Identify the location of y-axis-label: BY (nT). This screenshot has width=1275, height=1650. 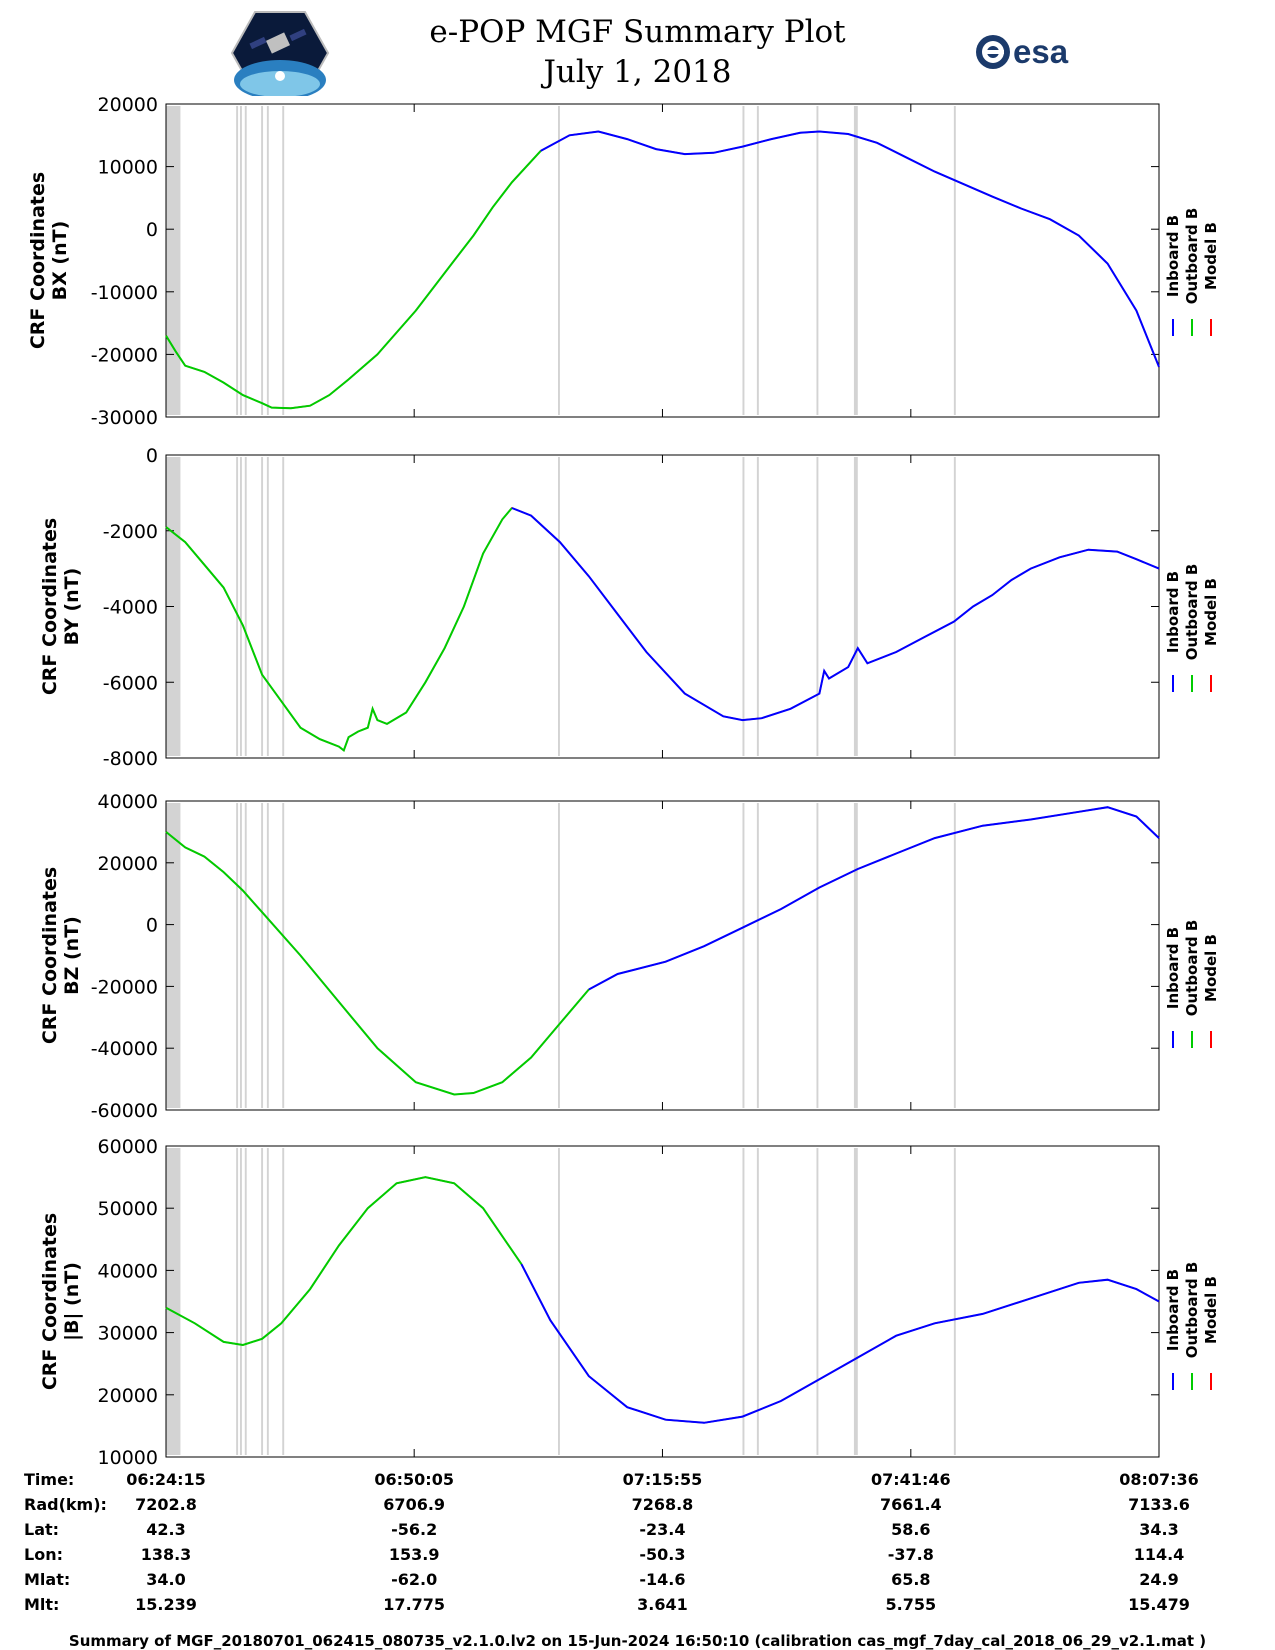
(72, 607).